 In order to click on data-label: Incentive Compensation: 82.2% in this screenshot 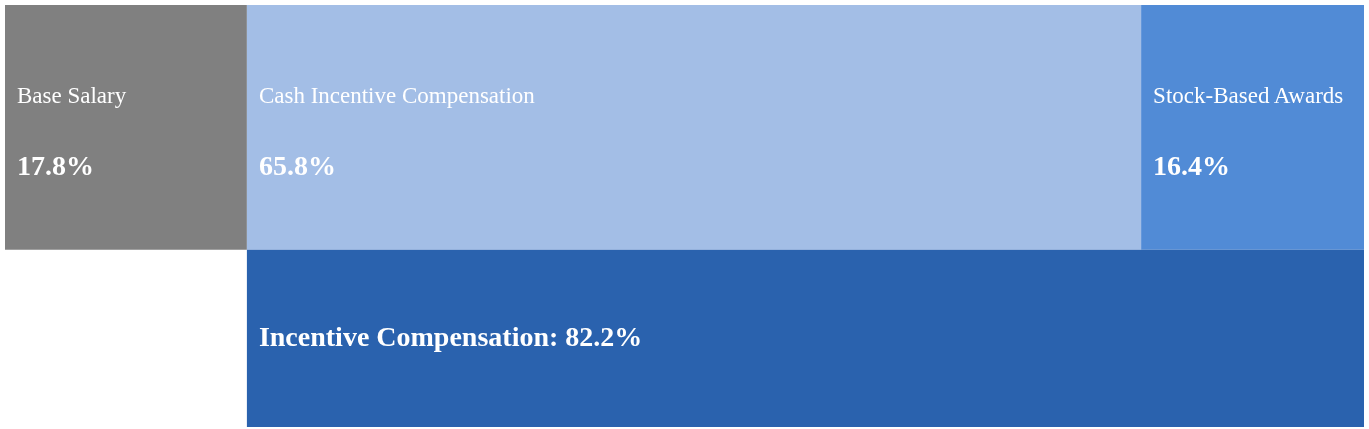, I will do `click(450, 337)`.